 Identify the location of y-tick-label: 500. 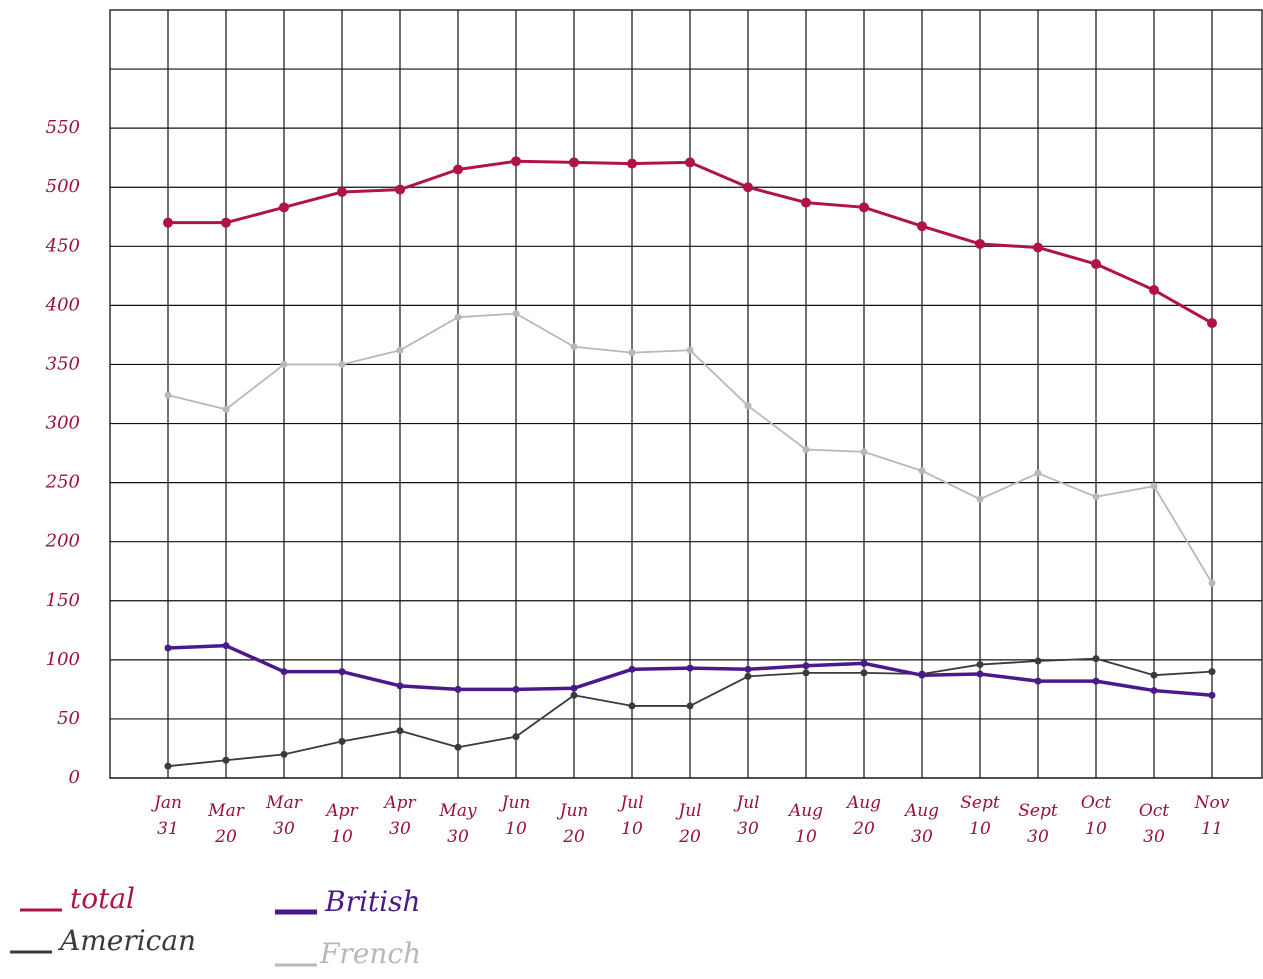
(63, 186).